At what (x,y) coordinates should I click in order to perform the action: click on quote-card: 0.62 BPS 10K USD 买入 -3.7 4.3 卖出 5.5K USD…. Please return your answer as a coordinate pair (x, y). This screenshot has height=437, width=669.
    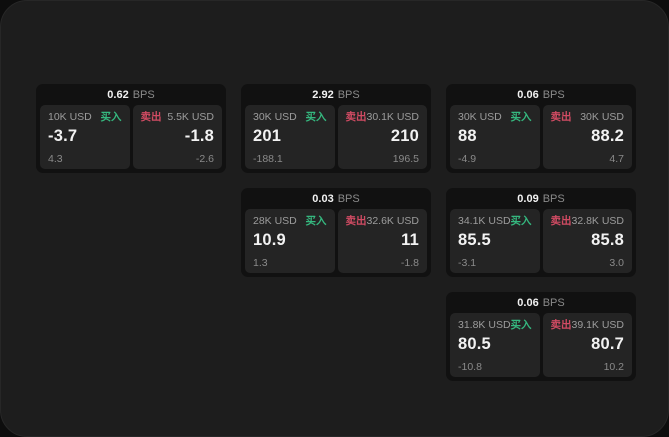
    Looking at the image, I should click on (131, 128).